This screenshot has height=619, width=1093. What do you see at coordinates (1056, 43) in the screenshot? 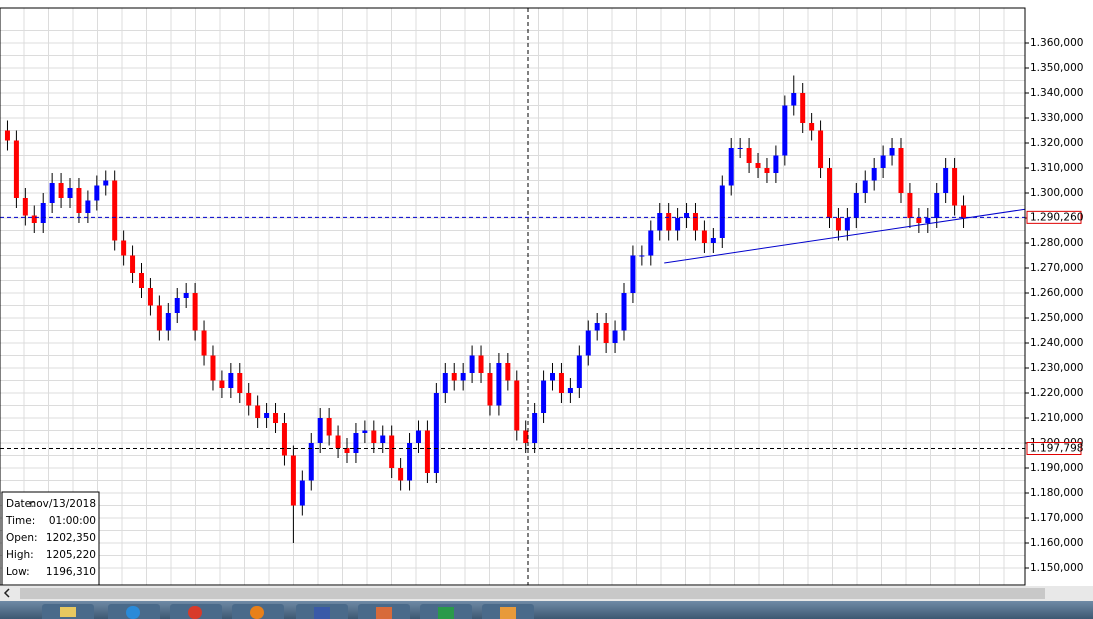
I see `y-tick-label: 1.360,000` at bounding box center [1056, 43].